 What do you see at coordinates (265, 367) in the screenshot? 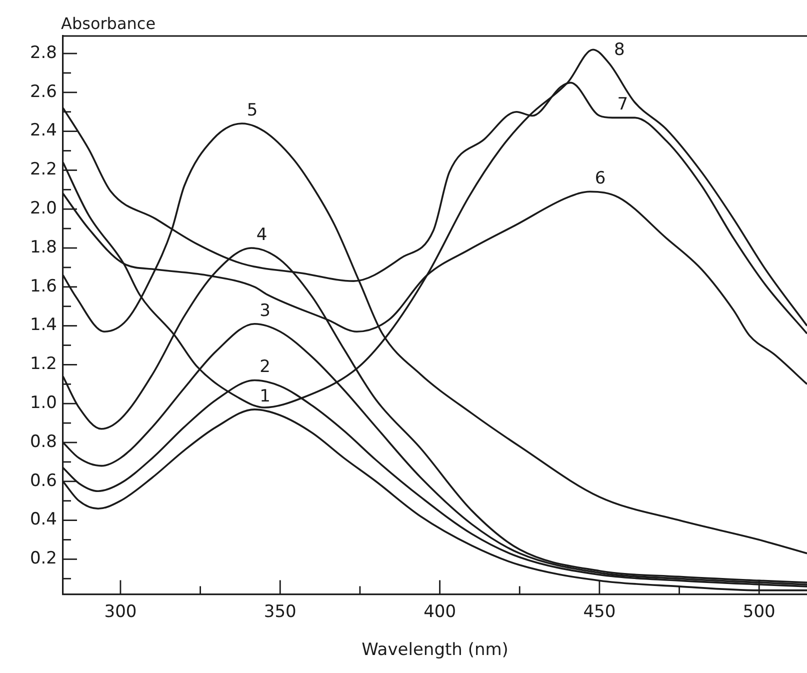
I see `annotation: 2` at bounding box center [265, 367].